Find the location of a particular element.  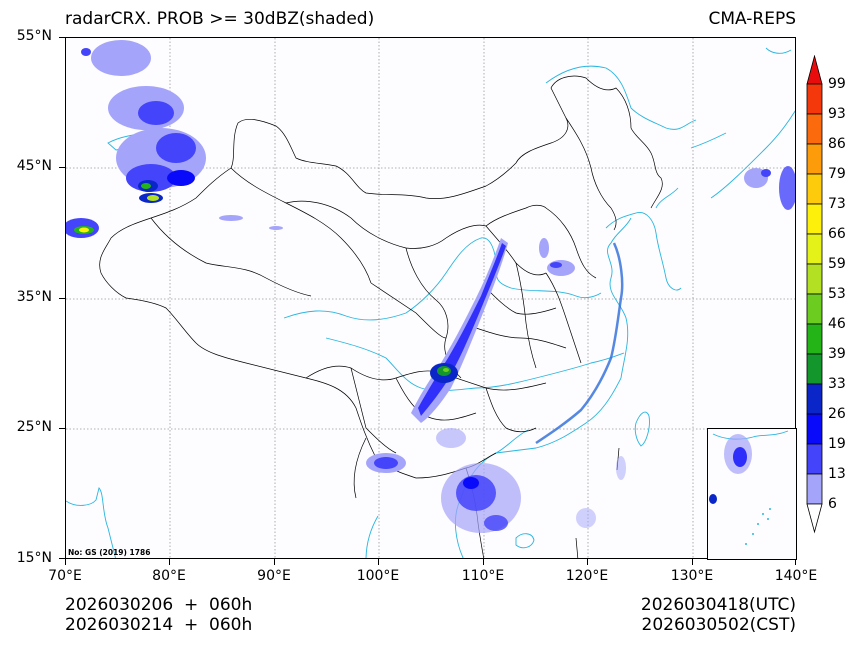

y-tick-55n: 55°N is located at coordinates (34, 36).